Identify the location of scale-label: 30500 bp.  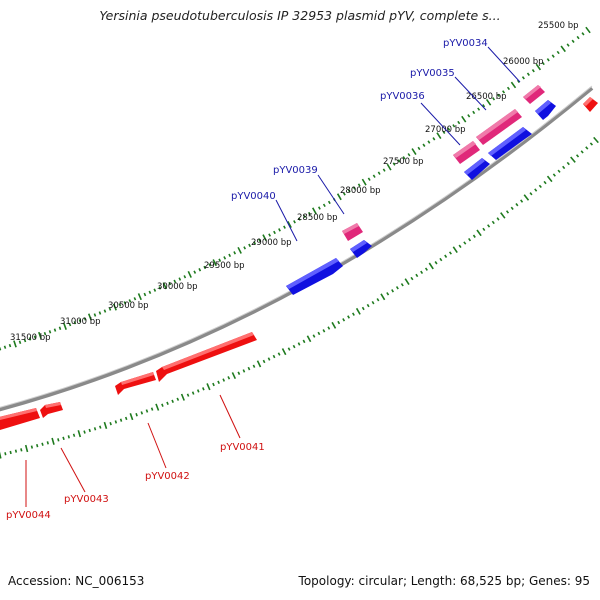
(128, 306).